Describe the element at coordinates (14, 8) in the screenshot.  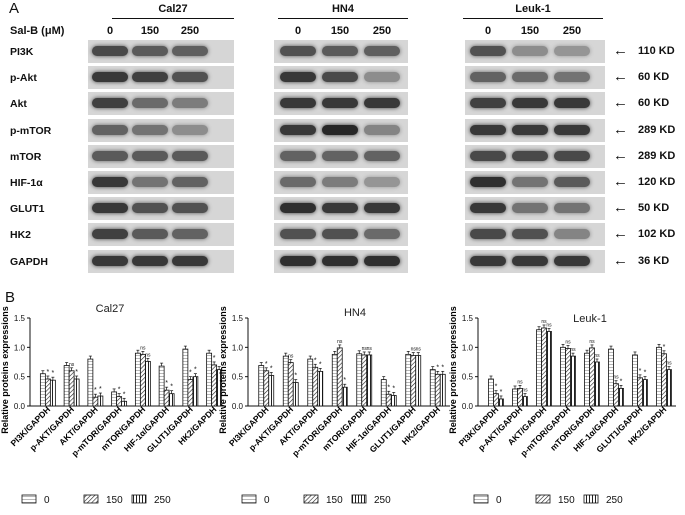
I see `panel-a-letter: A` at that location.